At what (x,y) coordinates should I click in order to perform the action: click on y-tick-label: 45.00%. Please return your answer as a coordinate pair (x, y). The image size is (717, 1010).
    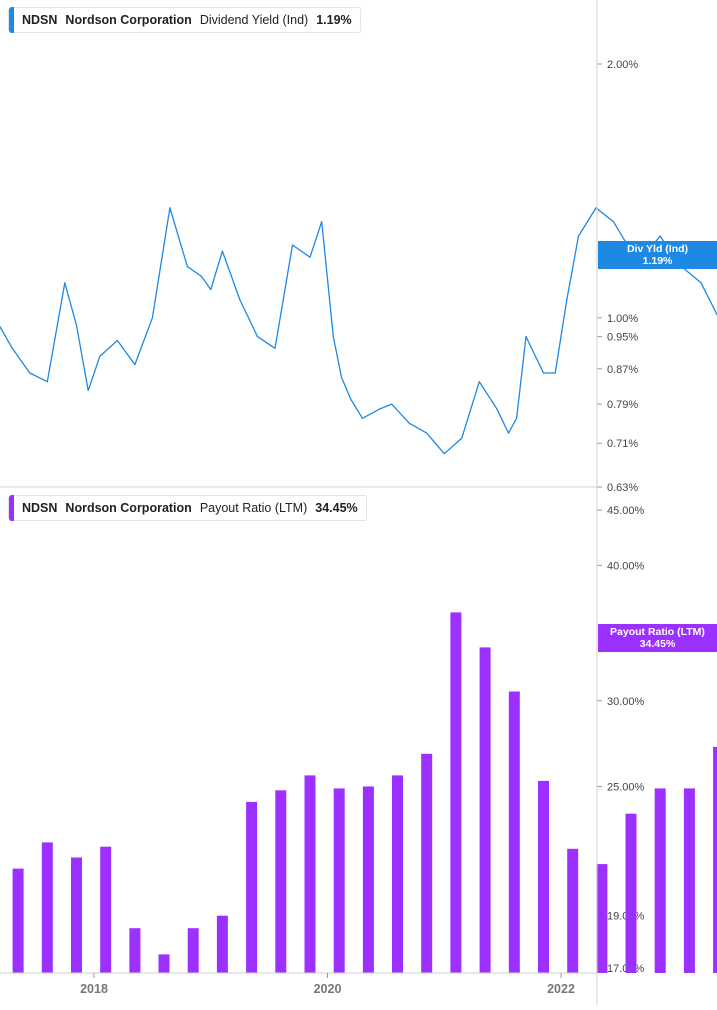
    Looking at the image, I should click on (626, 511).